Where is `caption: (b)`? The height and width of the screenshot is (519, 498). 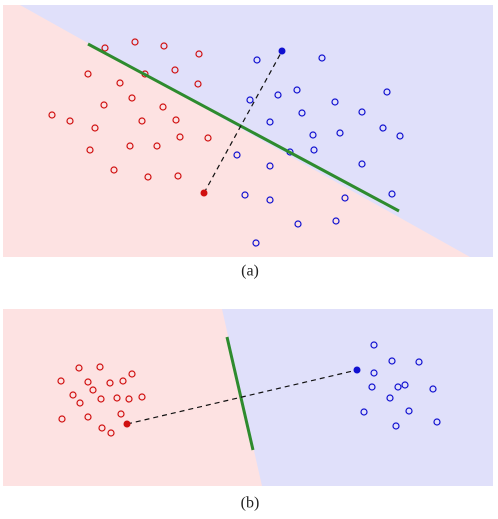 caption: (b) is located at coordinates (250, 503).